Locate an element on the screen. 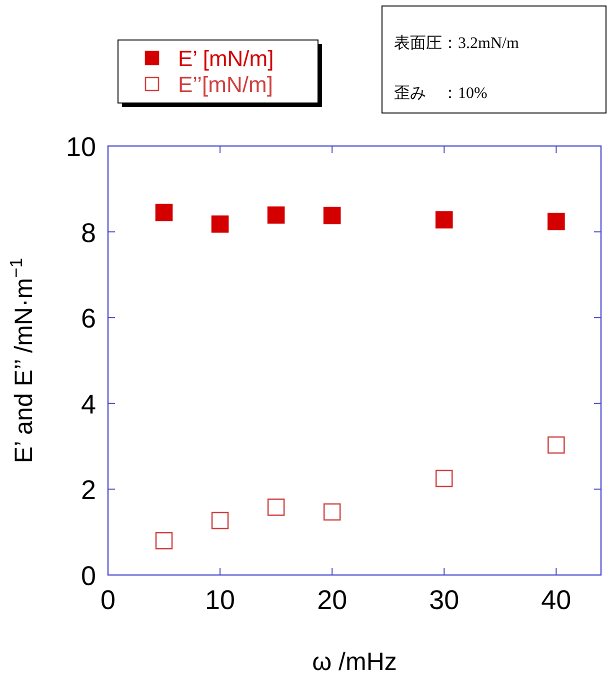  y-tick-label: 8 is located at coordinates (88, 233).